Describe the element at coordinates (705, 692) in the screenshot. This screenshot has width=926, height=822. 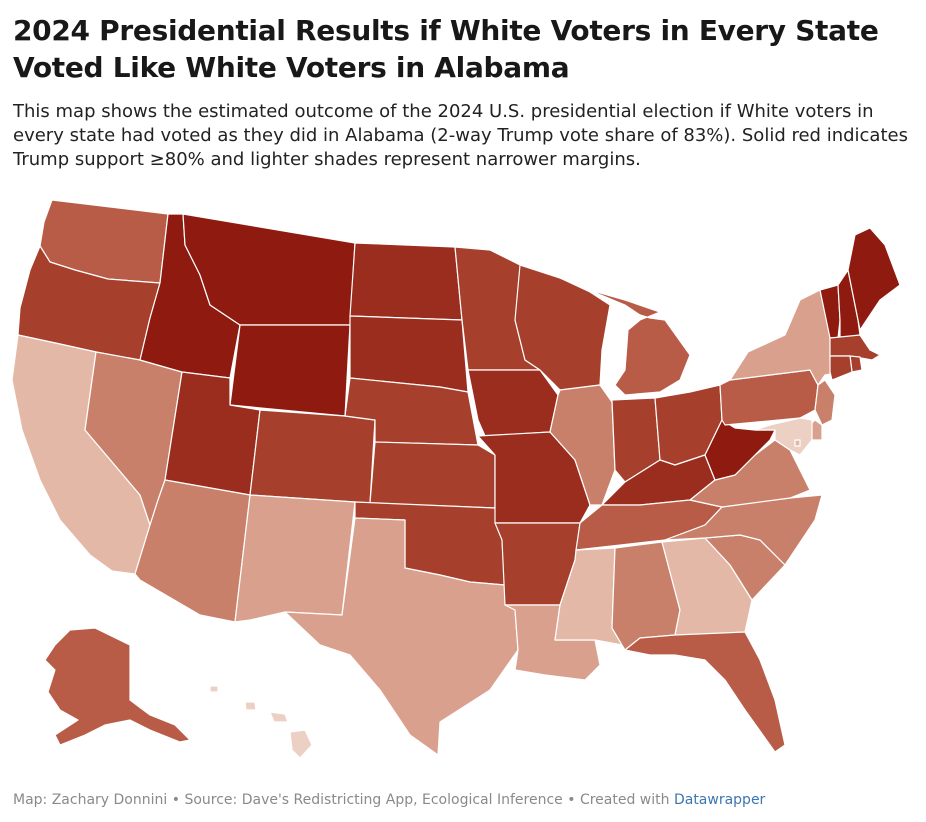
I see `state-fl` at that location.